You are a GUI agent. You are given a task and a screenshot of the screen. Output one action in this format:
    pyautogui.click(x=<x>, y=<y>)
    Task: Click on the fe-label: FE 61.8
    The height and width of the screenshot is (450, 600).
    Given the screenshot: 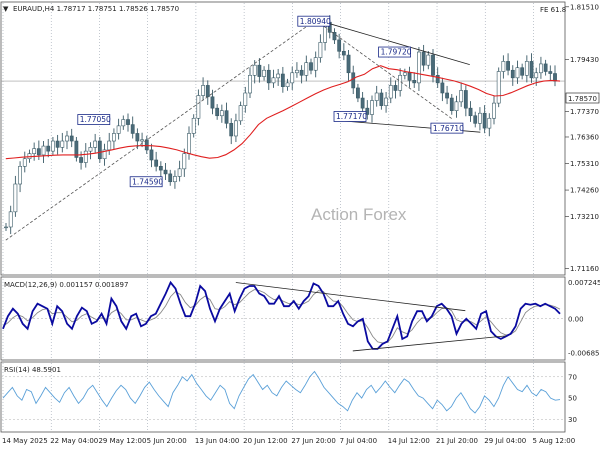 What is the action you would take?
    pyautogui.click(x=553, y=10)
    